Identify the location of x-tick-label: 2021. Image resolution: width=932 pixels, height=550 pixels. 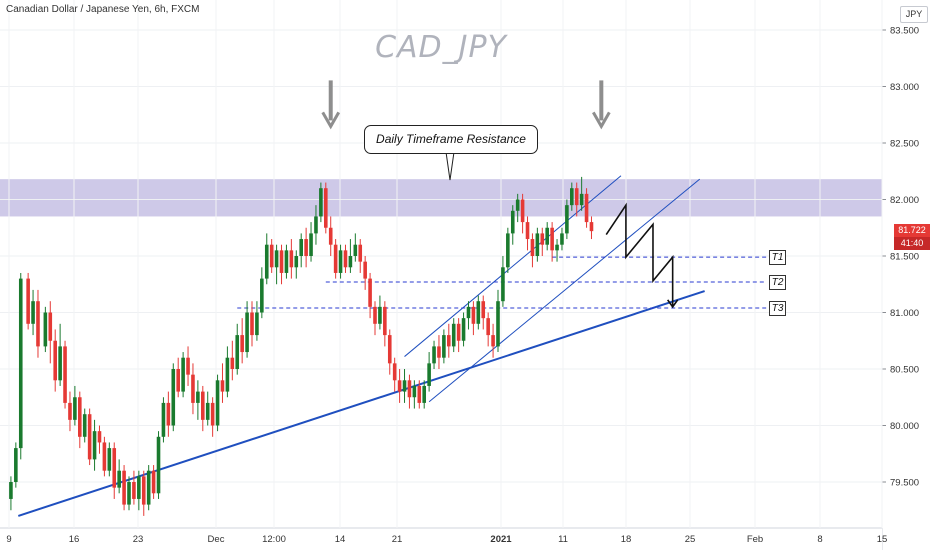
(501, 539).